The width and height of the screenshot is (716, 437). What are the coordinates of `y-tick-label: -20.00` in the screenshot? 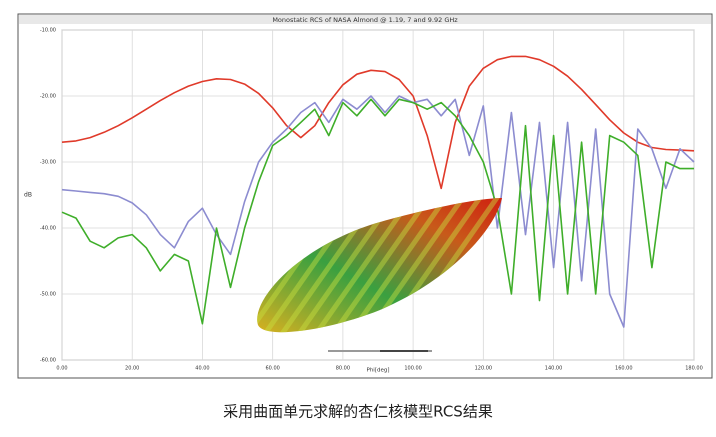 It's located at (48, 97).